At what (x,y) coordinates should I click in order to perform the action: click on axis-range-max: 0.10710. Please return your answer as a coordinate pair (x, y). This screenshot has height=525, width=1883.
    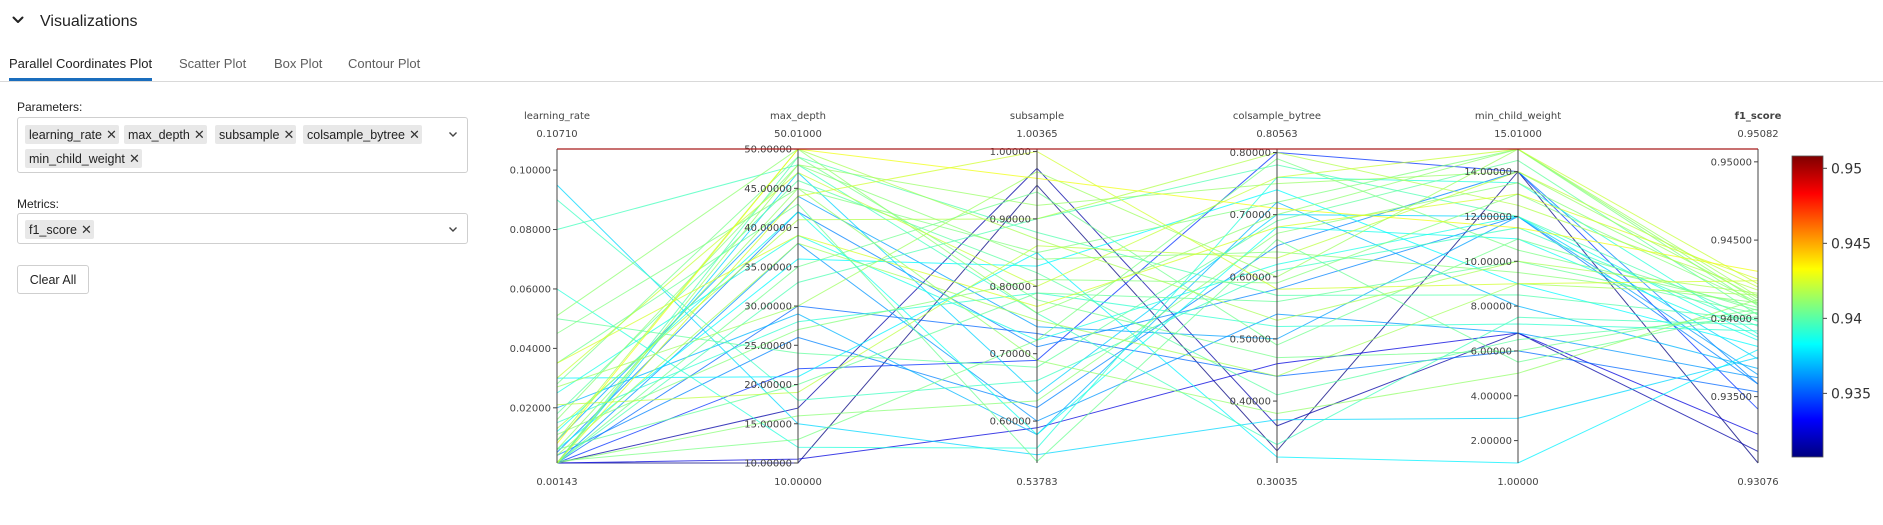
    Looking at the image, I should click on (556, 134).